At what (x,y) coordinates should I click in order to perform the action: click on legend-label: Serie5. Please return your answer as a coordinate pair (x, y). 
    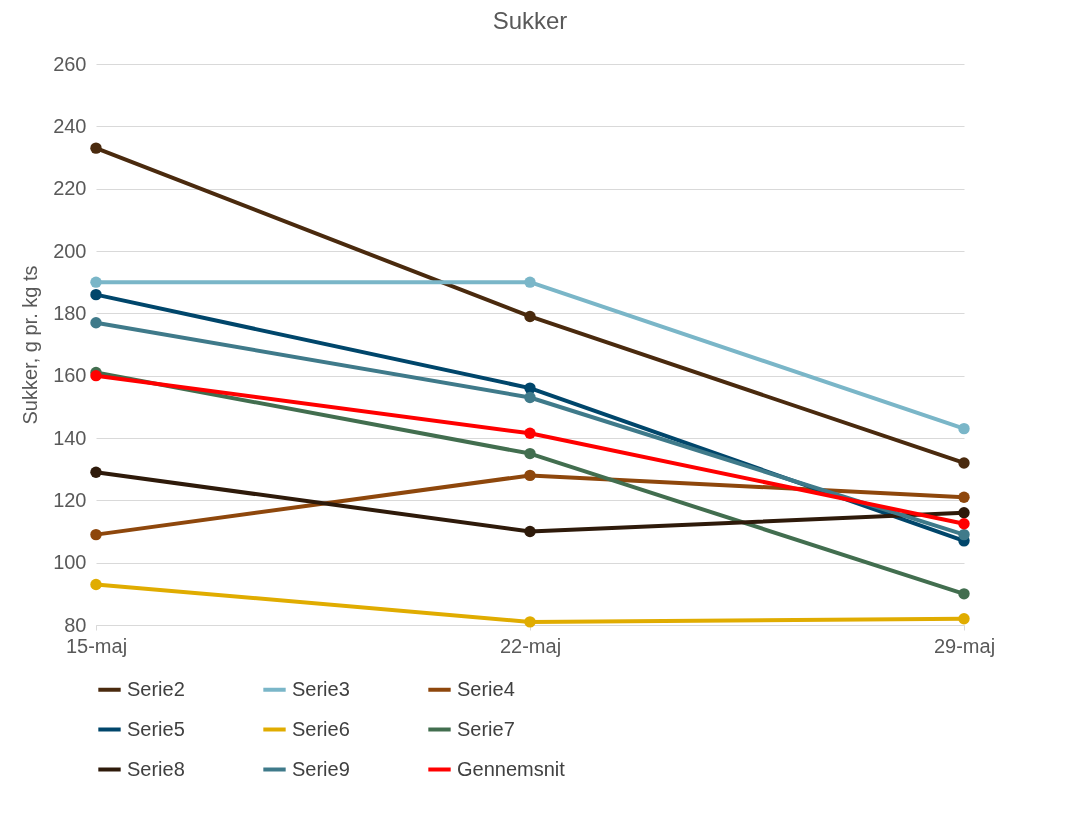
    Looking at the image, I should click on (156, 728).